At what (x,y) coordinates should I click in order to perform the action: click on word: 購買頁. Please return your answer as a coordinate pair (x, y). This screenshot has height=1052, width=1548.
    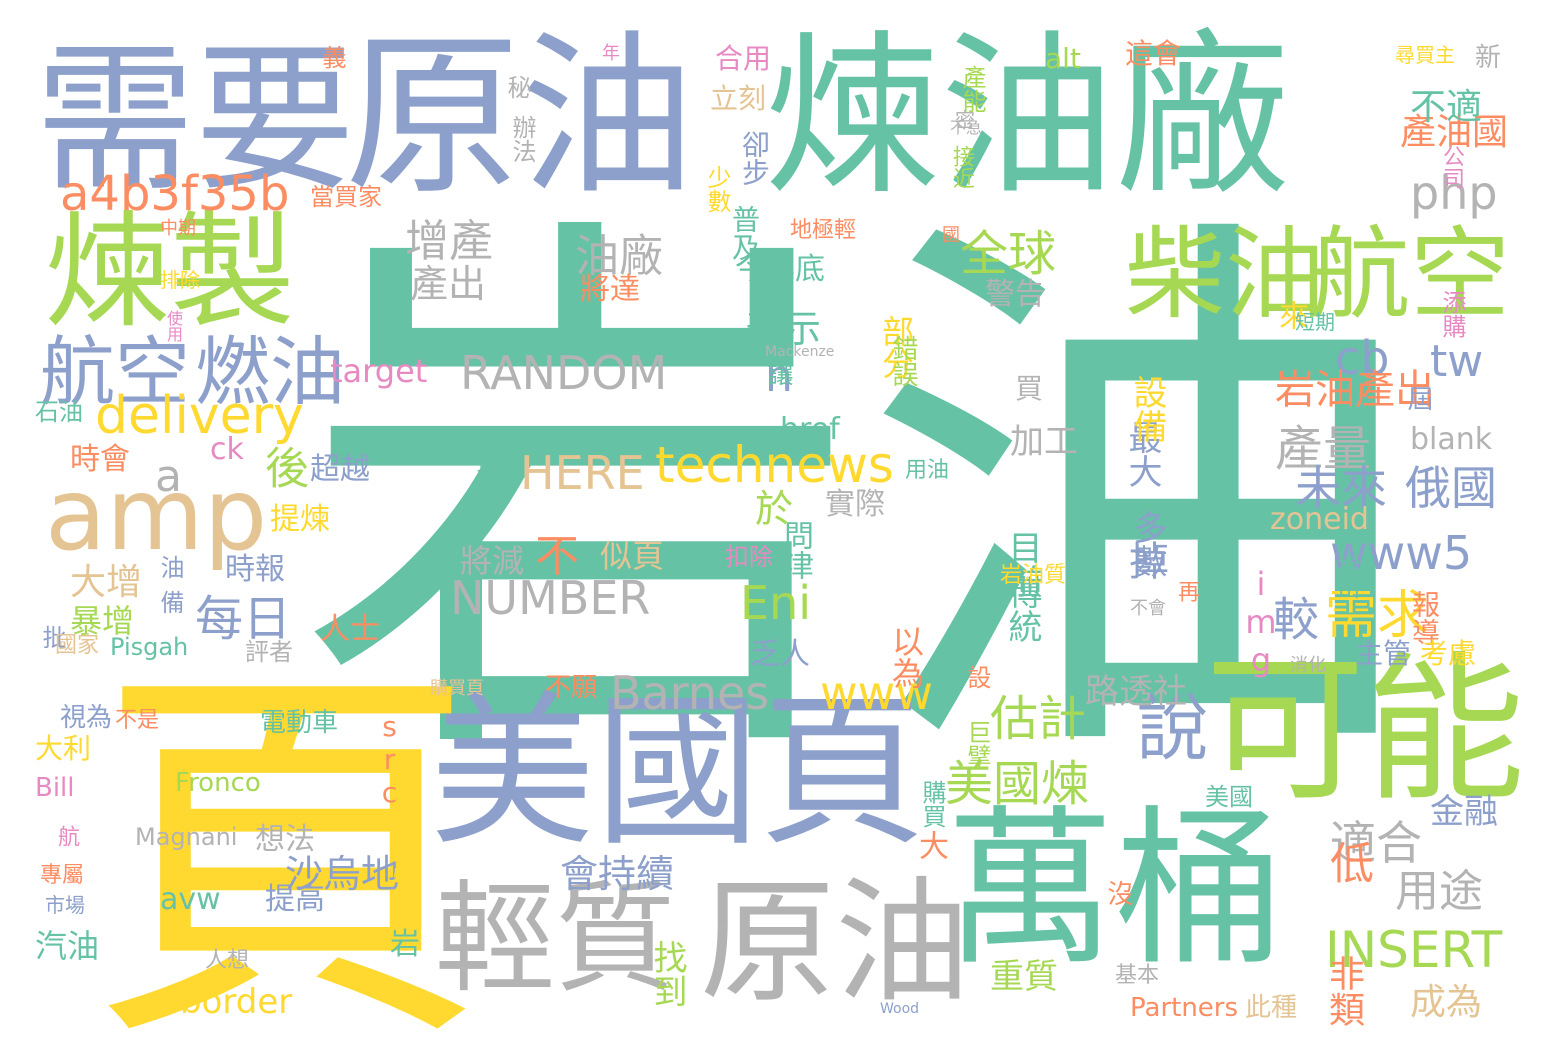
    Looking at the image, I should click on (457, 688).